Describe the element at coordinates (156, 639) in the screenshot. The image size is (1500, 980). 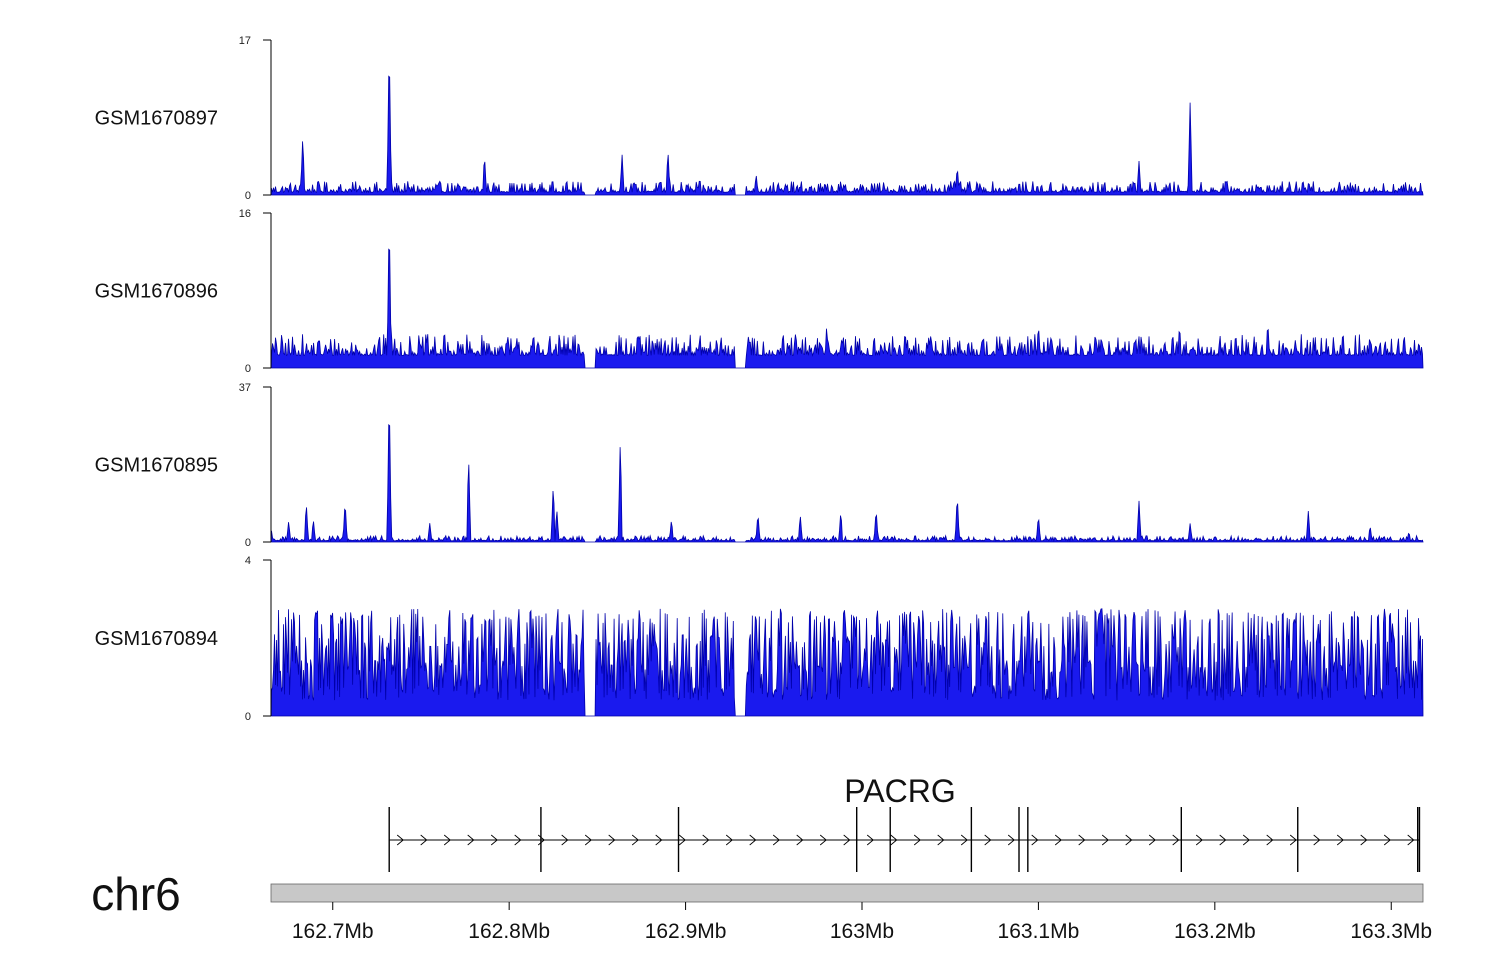
I see `track-name-label: GSM1670894` at that location.